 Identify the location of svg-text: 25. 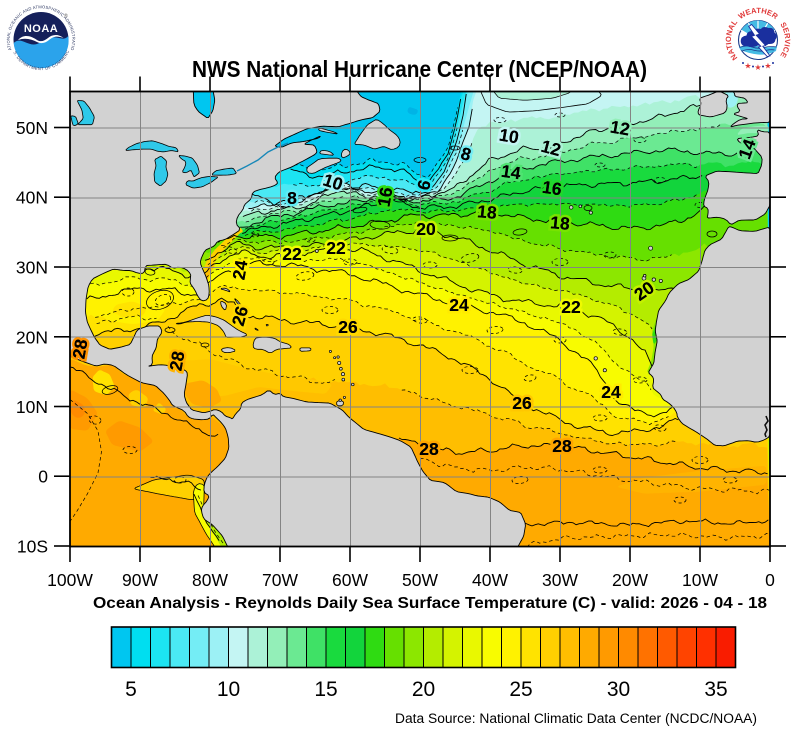
(520, 689).